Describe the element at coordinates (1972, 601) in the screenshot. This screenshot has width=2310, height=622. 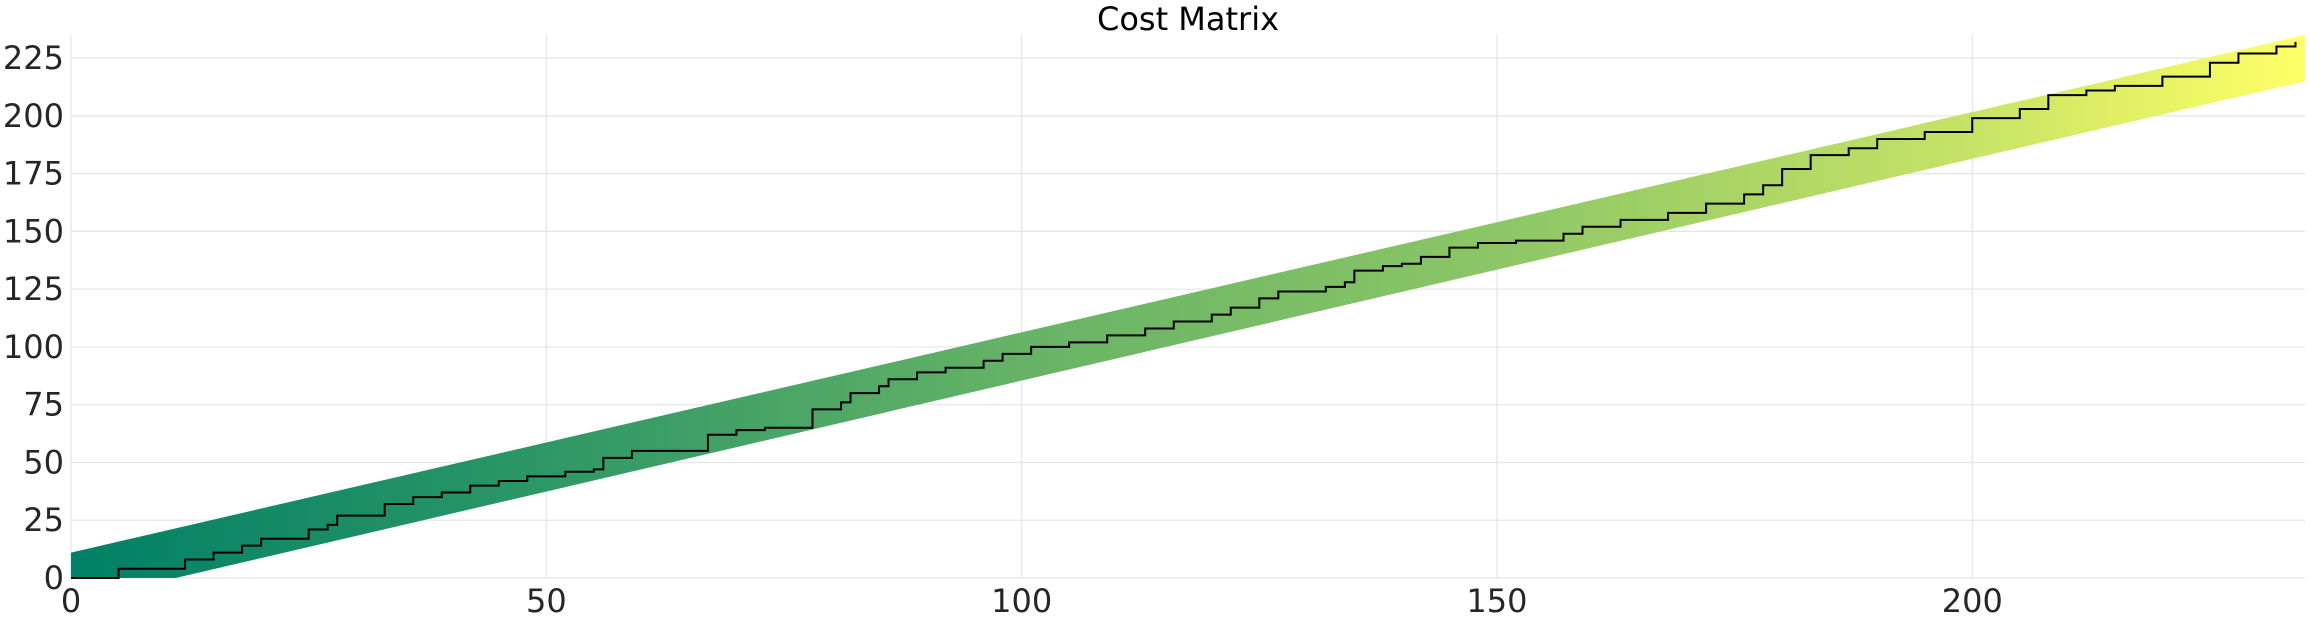
I see `x-tick-label-4: 200` at that location.